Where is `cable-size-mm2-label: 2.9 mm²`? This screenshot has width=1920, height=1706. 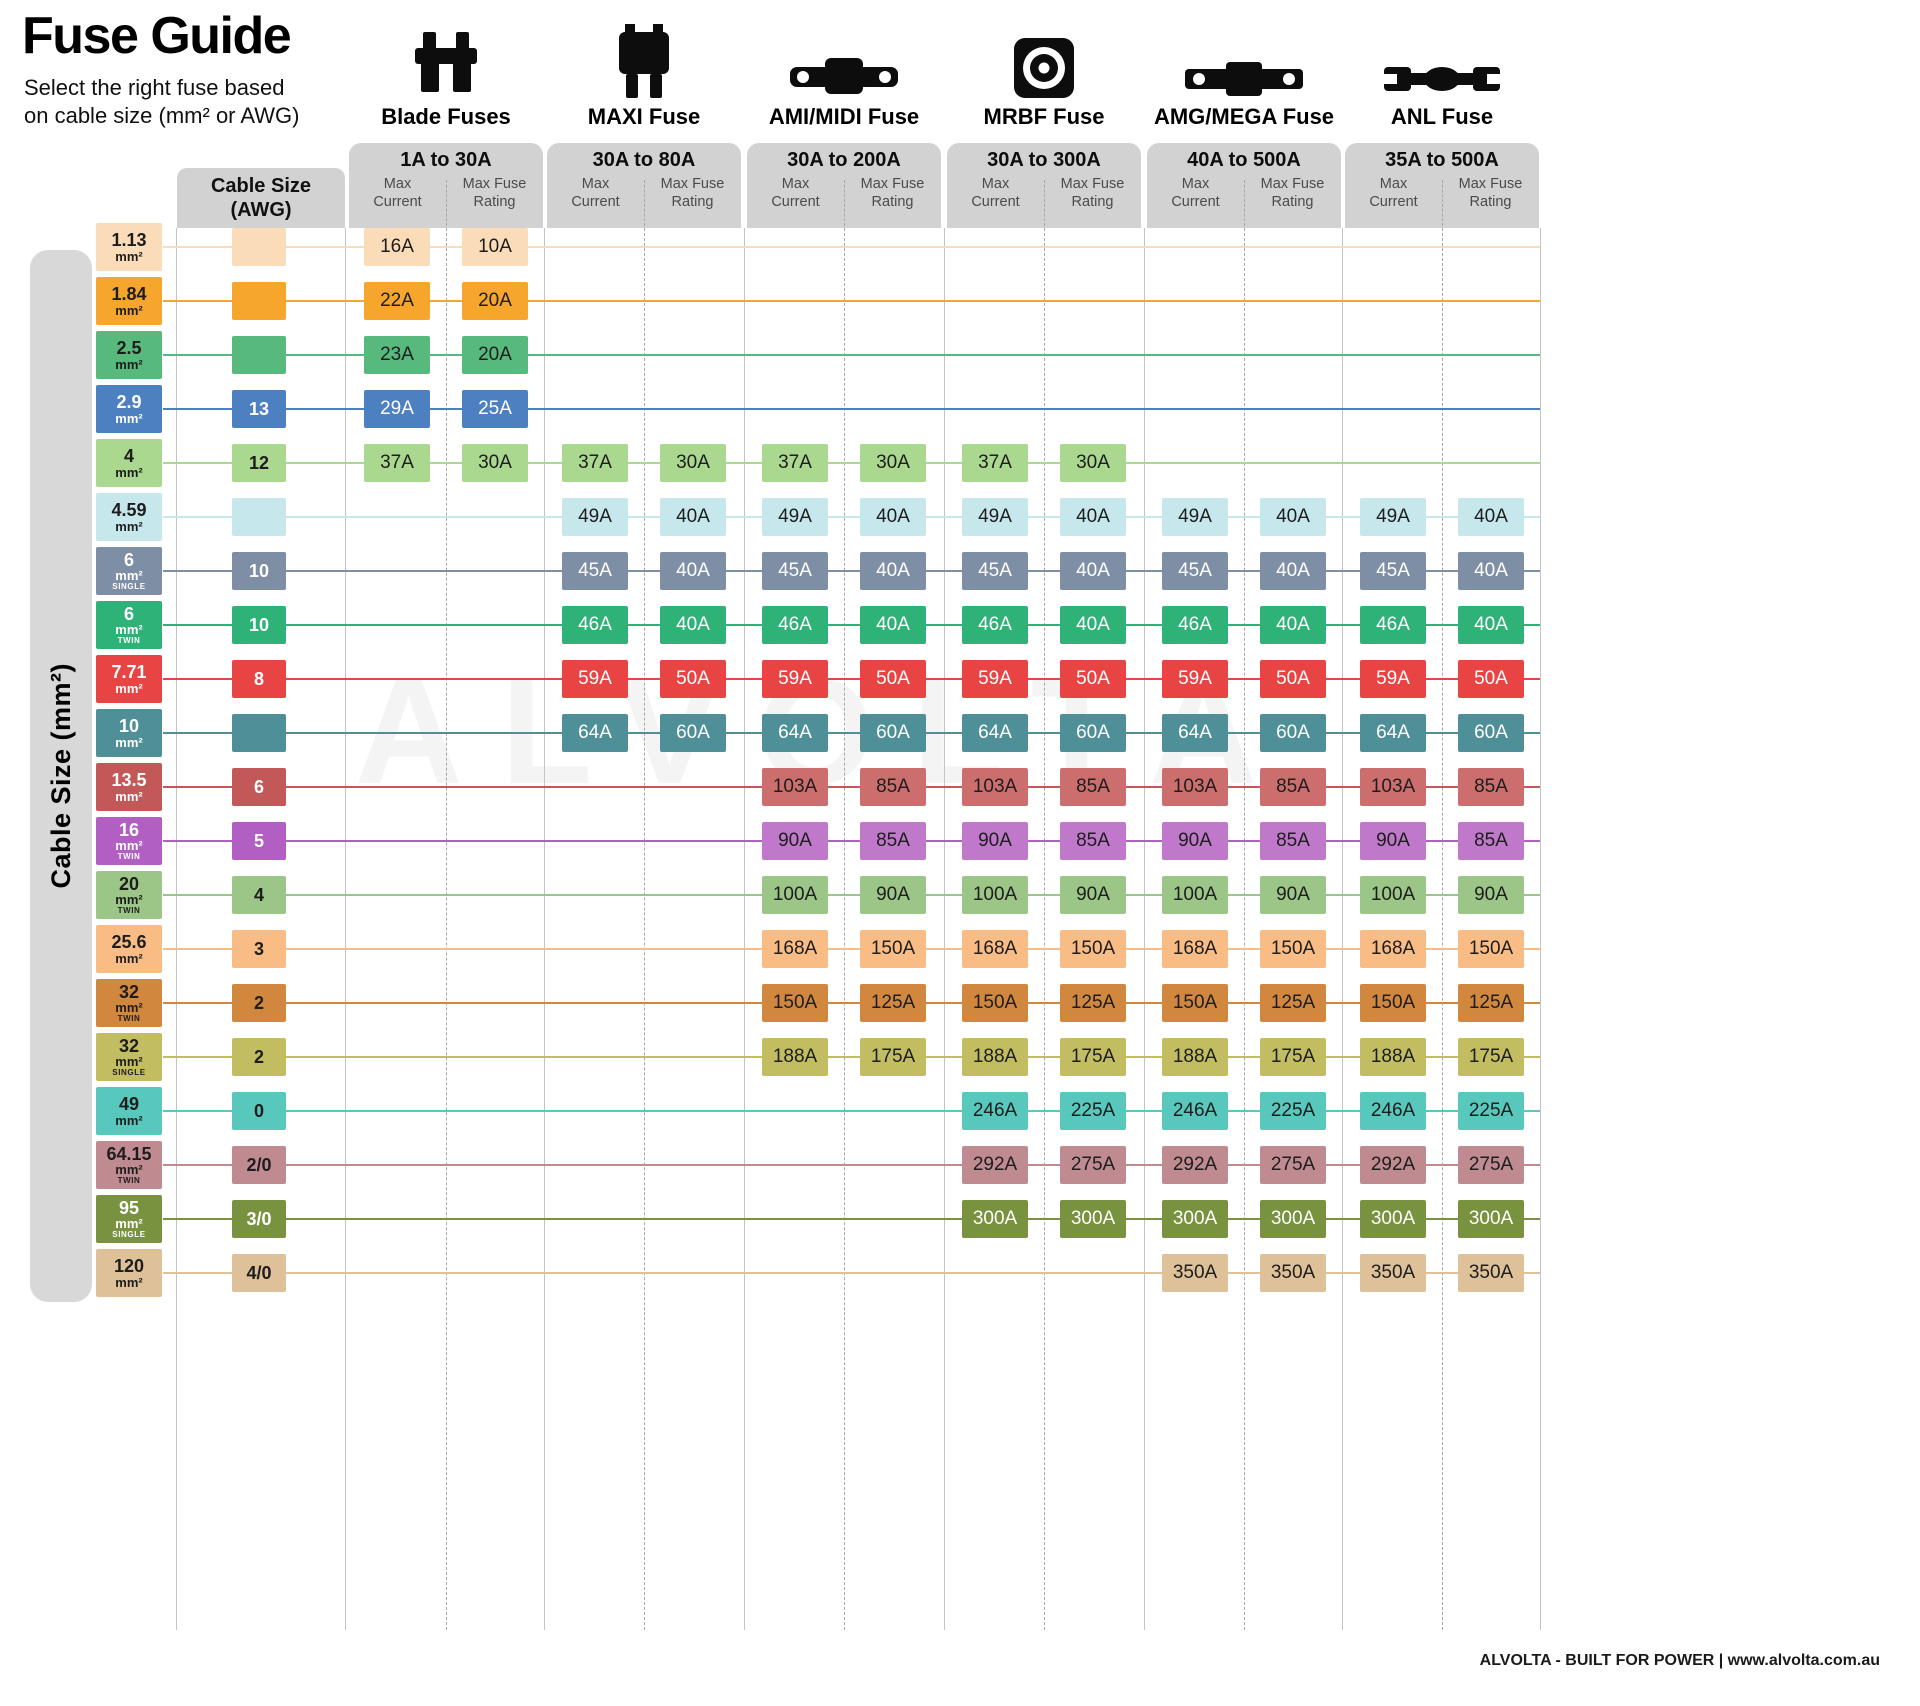
cable-size-mm2-label: 2.9 mm² is located at coordinates (129, 409).